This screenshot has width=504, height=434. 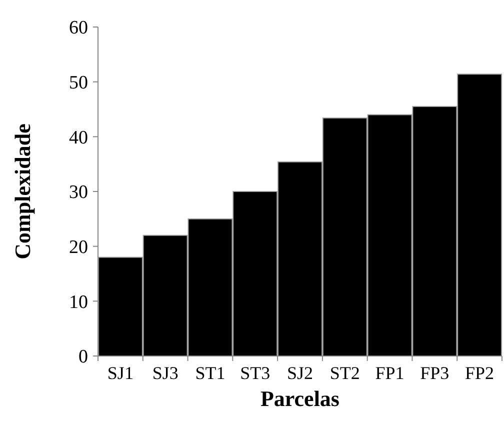 I want to click on x-tick-label: ST1, so click(x=210, y=373).